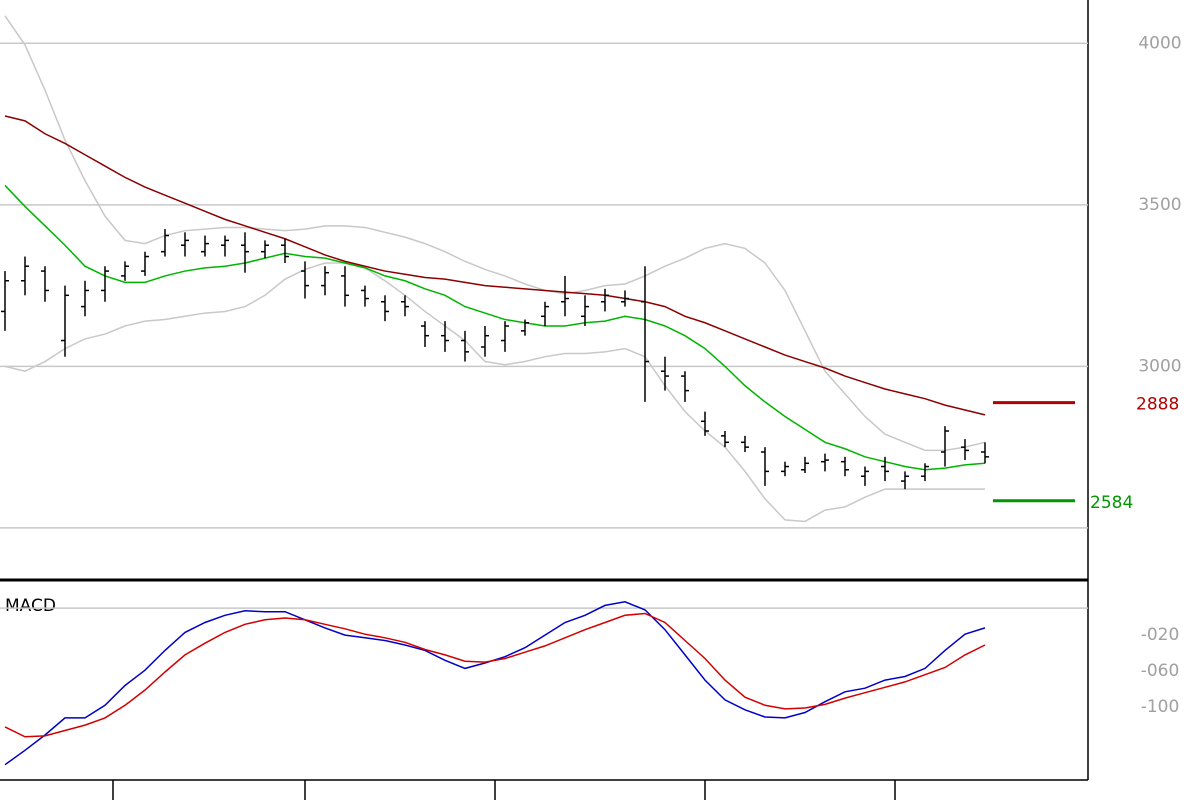 This screenshot has height=800, width=1200. Describe the element at coordinates (1160, 635) in the screenshot. I see `y-tick-label: -020` at that location.